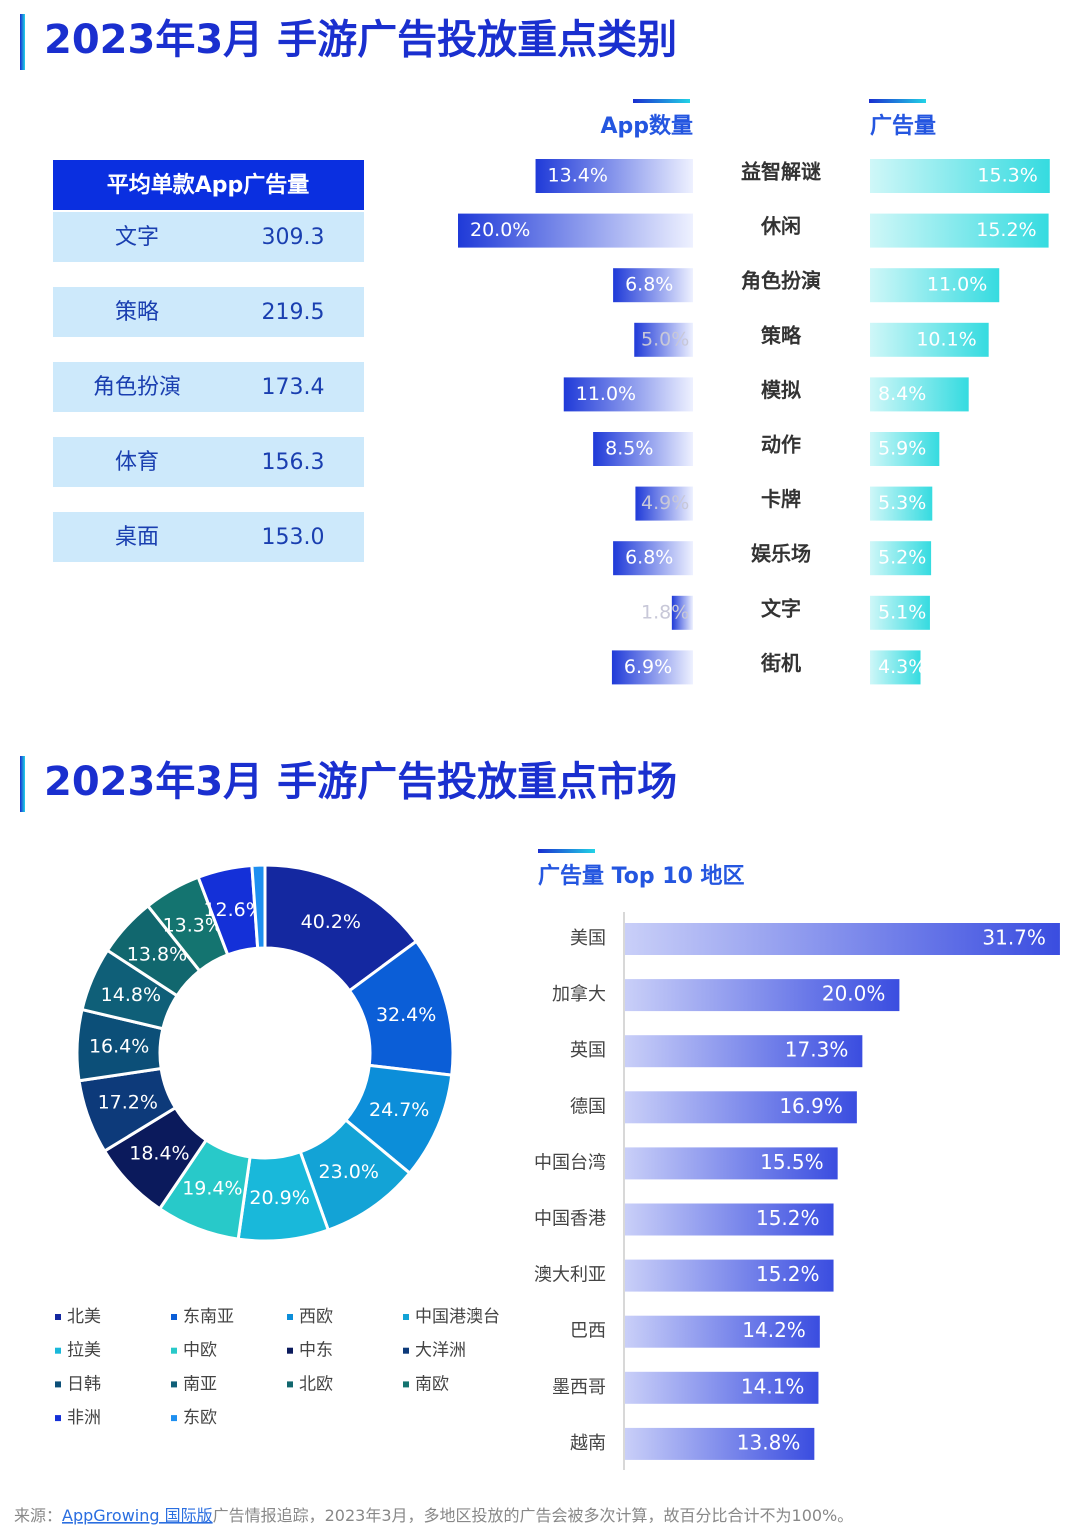  What do you see at coordinates (200, 1384) in the screenshot?
I see `legend-label: 南亚` at bounding box center [200, 1384].